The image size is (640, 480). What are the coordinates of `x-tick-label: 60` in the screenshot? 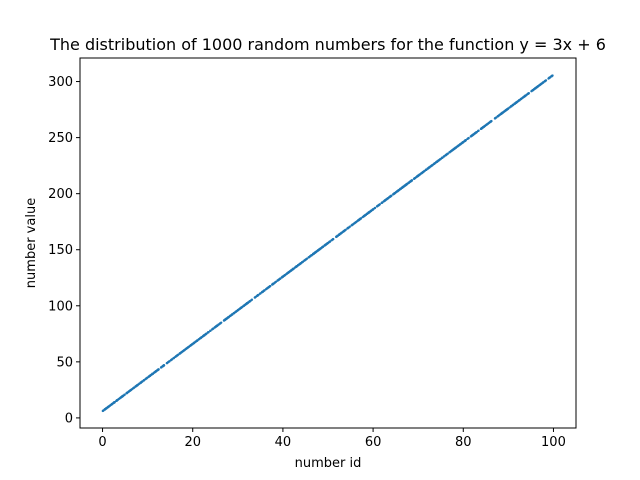 It's located at (373, 442).